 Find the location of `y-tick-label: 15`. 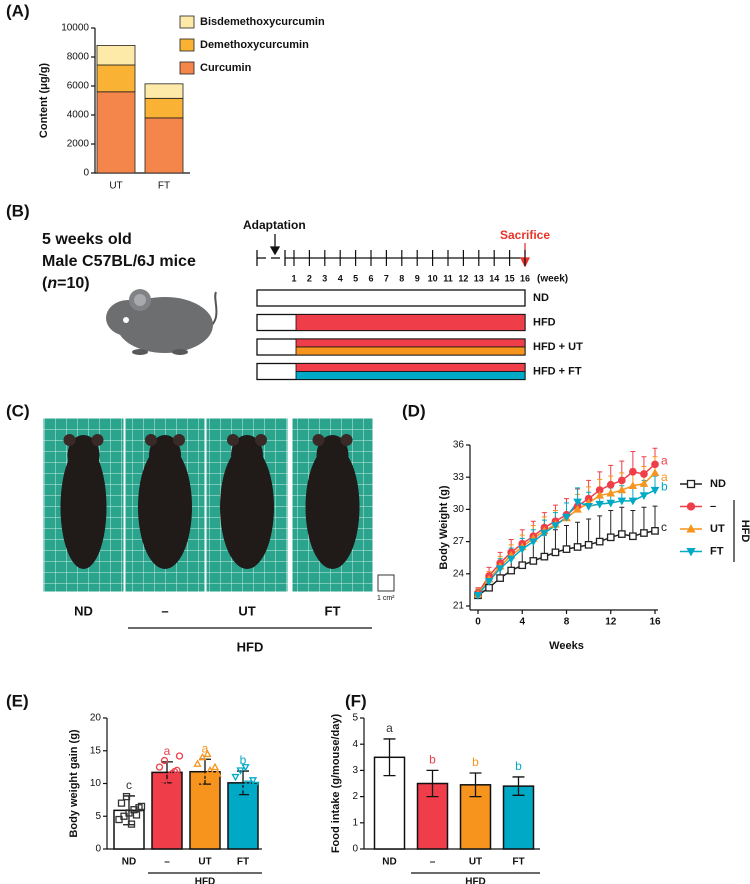

y-tick-label: 15 is located at coordinates (96, 750).